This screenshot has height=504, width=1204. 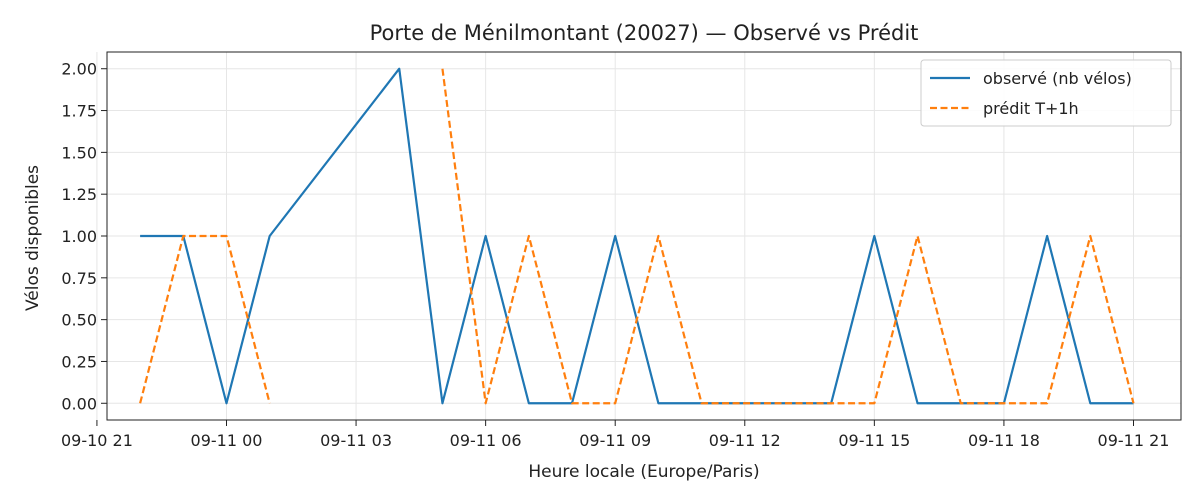 I want to click on x-tick-label: 09-10 21, so click(x=97, y=440).